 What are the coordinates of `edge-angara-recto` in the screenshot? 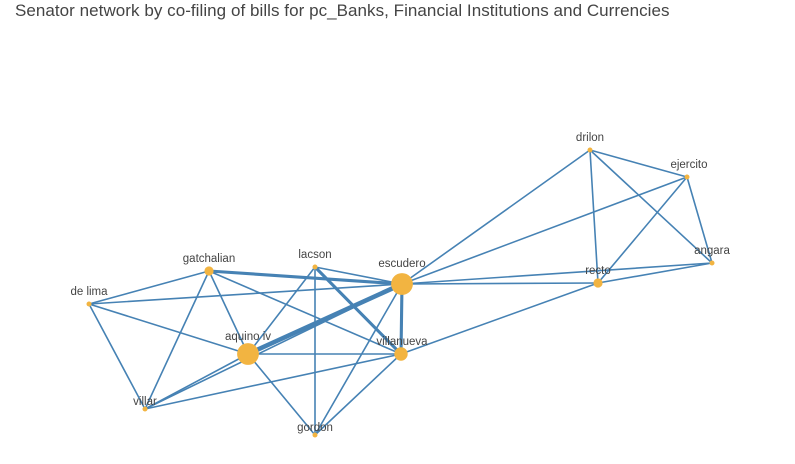 It's located at (655, 273).